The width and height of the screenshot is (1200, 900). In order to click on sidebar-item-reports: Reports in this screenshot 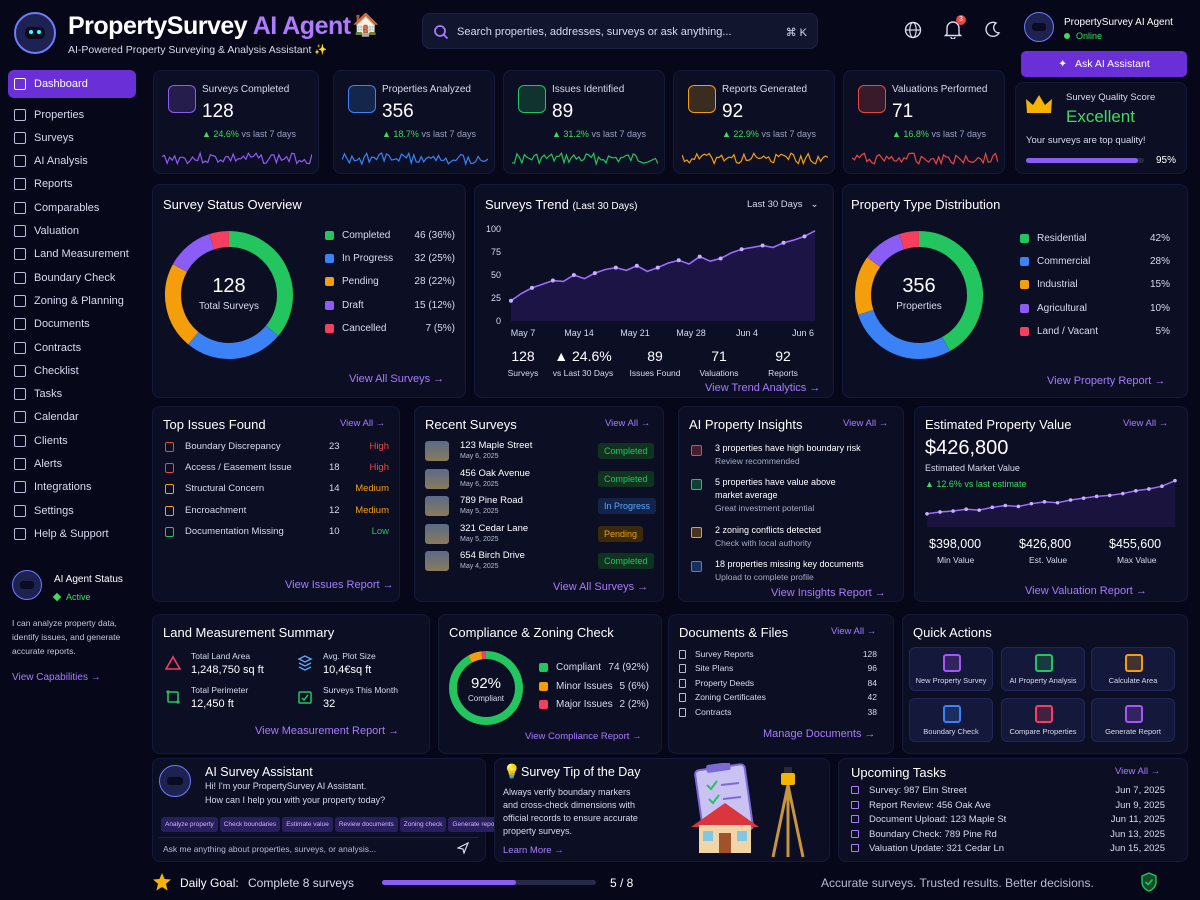, I will do `click(72, 184)`.